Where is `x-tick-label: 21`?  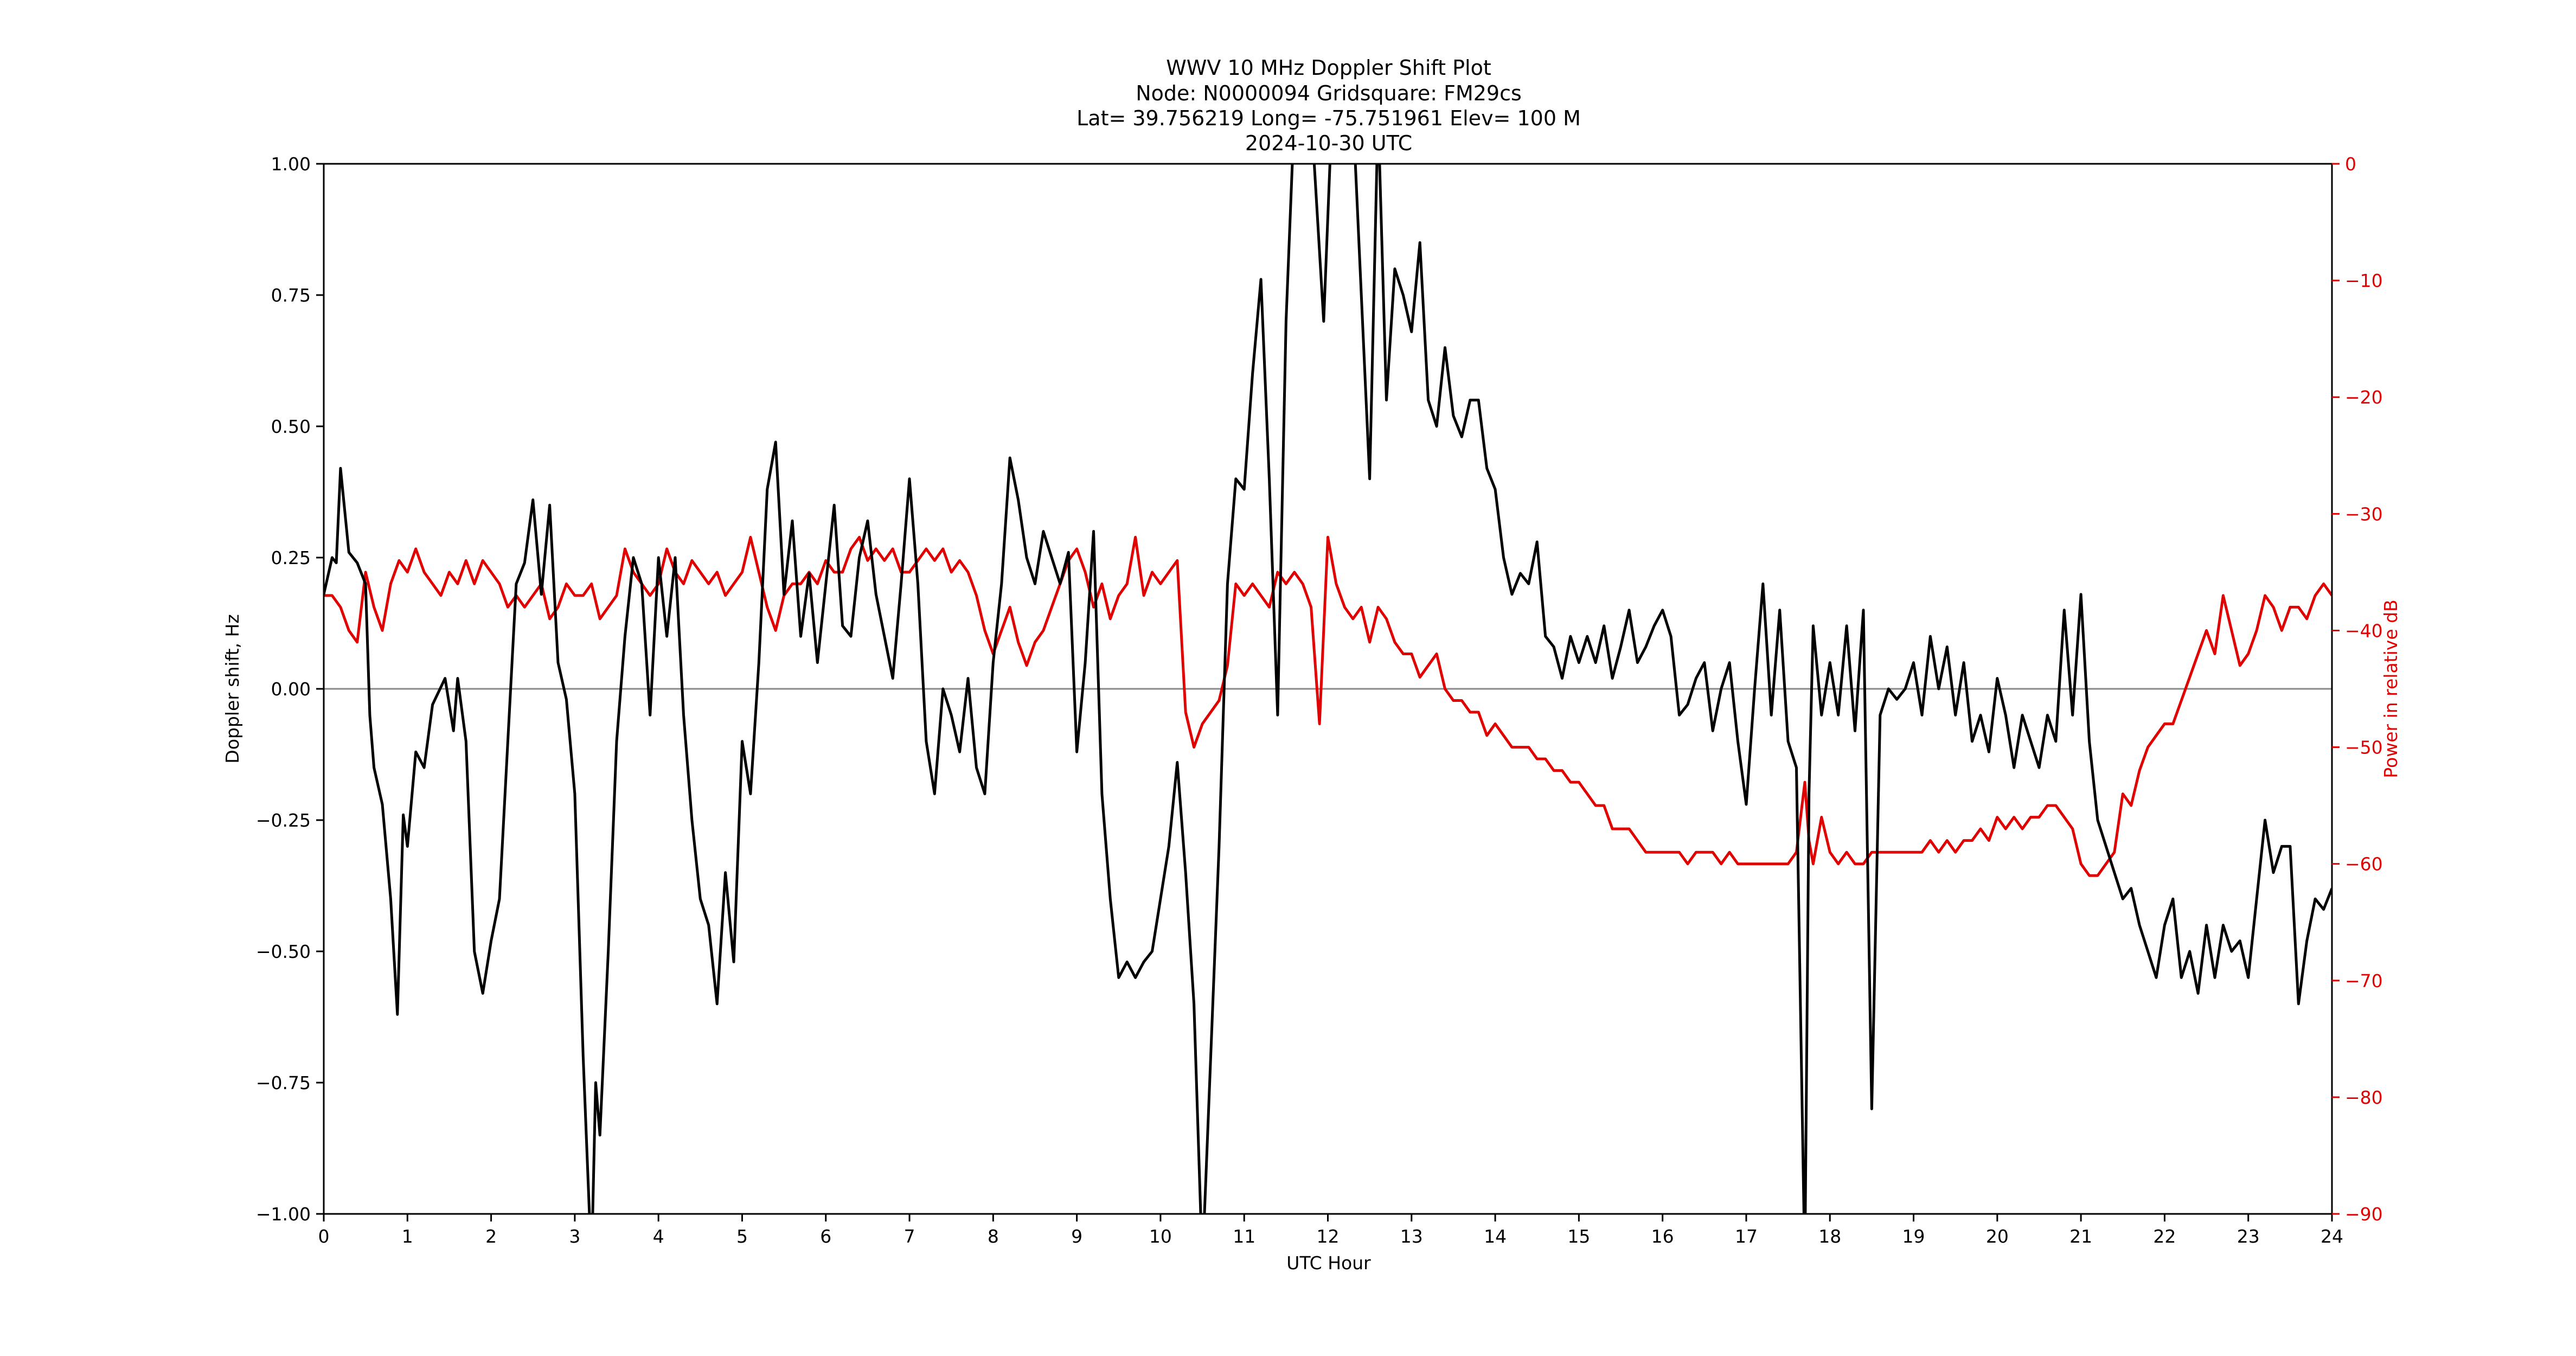
x-tick-label: 21 is located at coordinates (2080, 1236).